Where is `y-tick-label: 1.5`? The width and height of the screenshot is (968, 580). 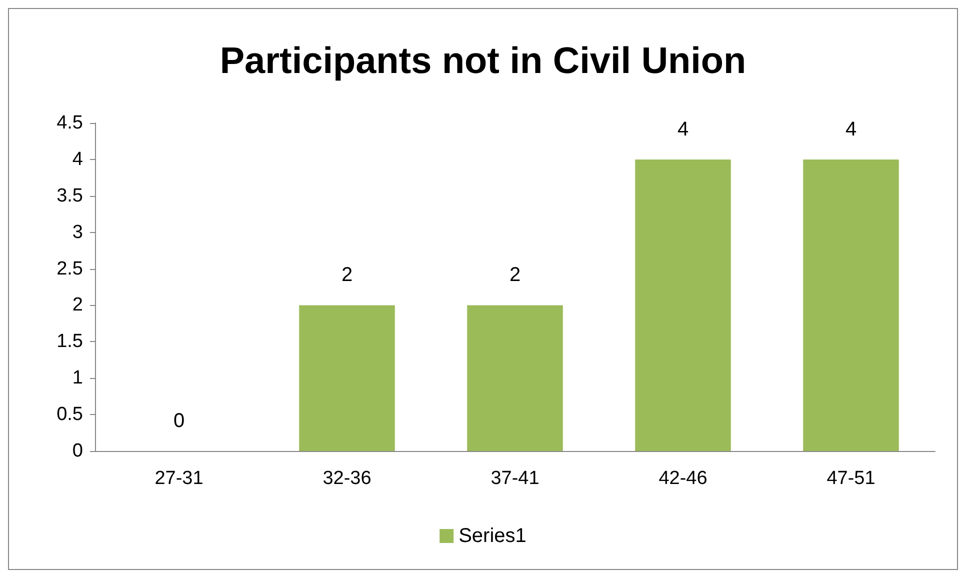
y-tick-label: 1.5 is located at coordinates (69, 341).